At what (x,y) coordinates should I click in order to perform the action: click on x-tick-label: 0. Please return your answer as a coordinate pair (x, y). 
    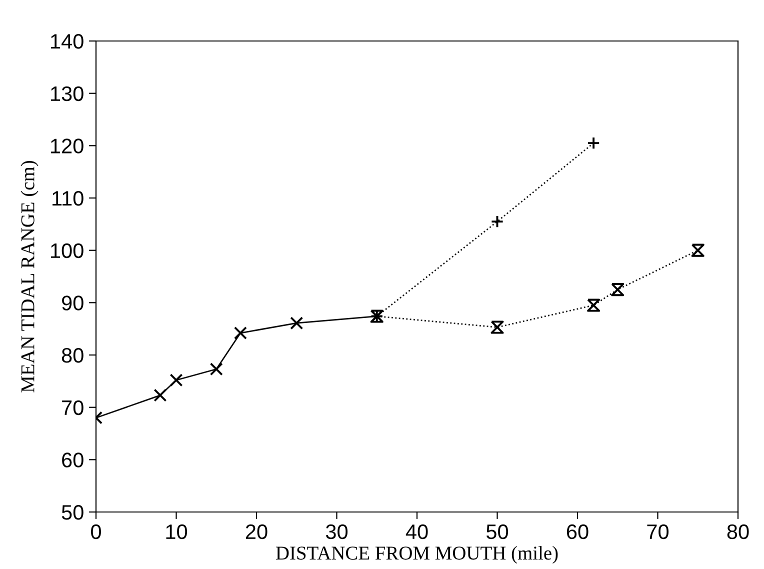
    Looking at the image, I should click on (96, 532).